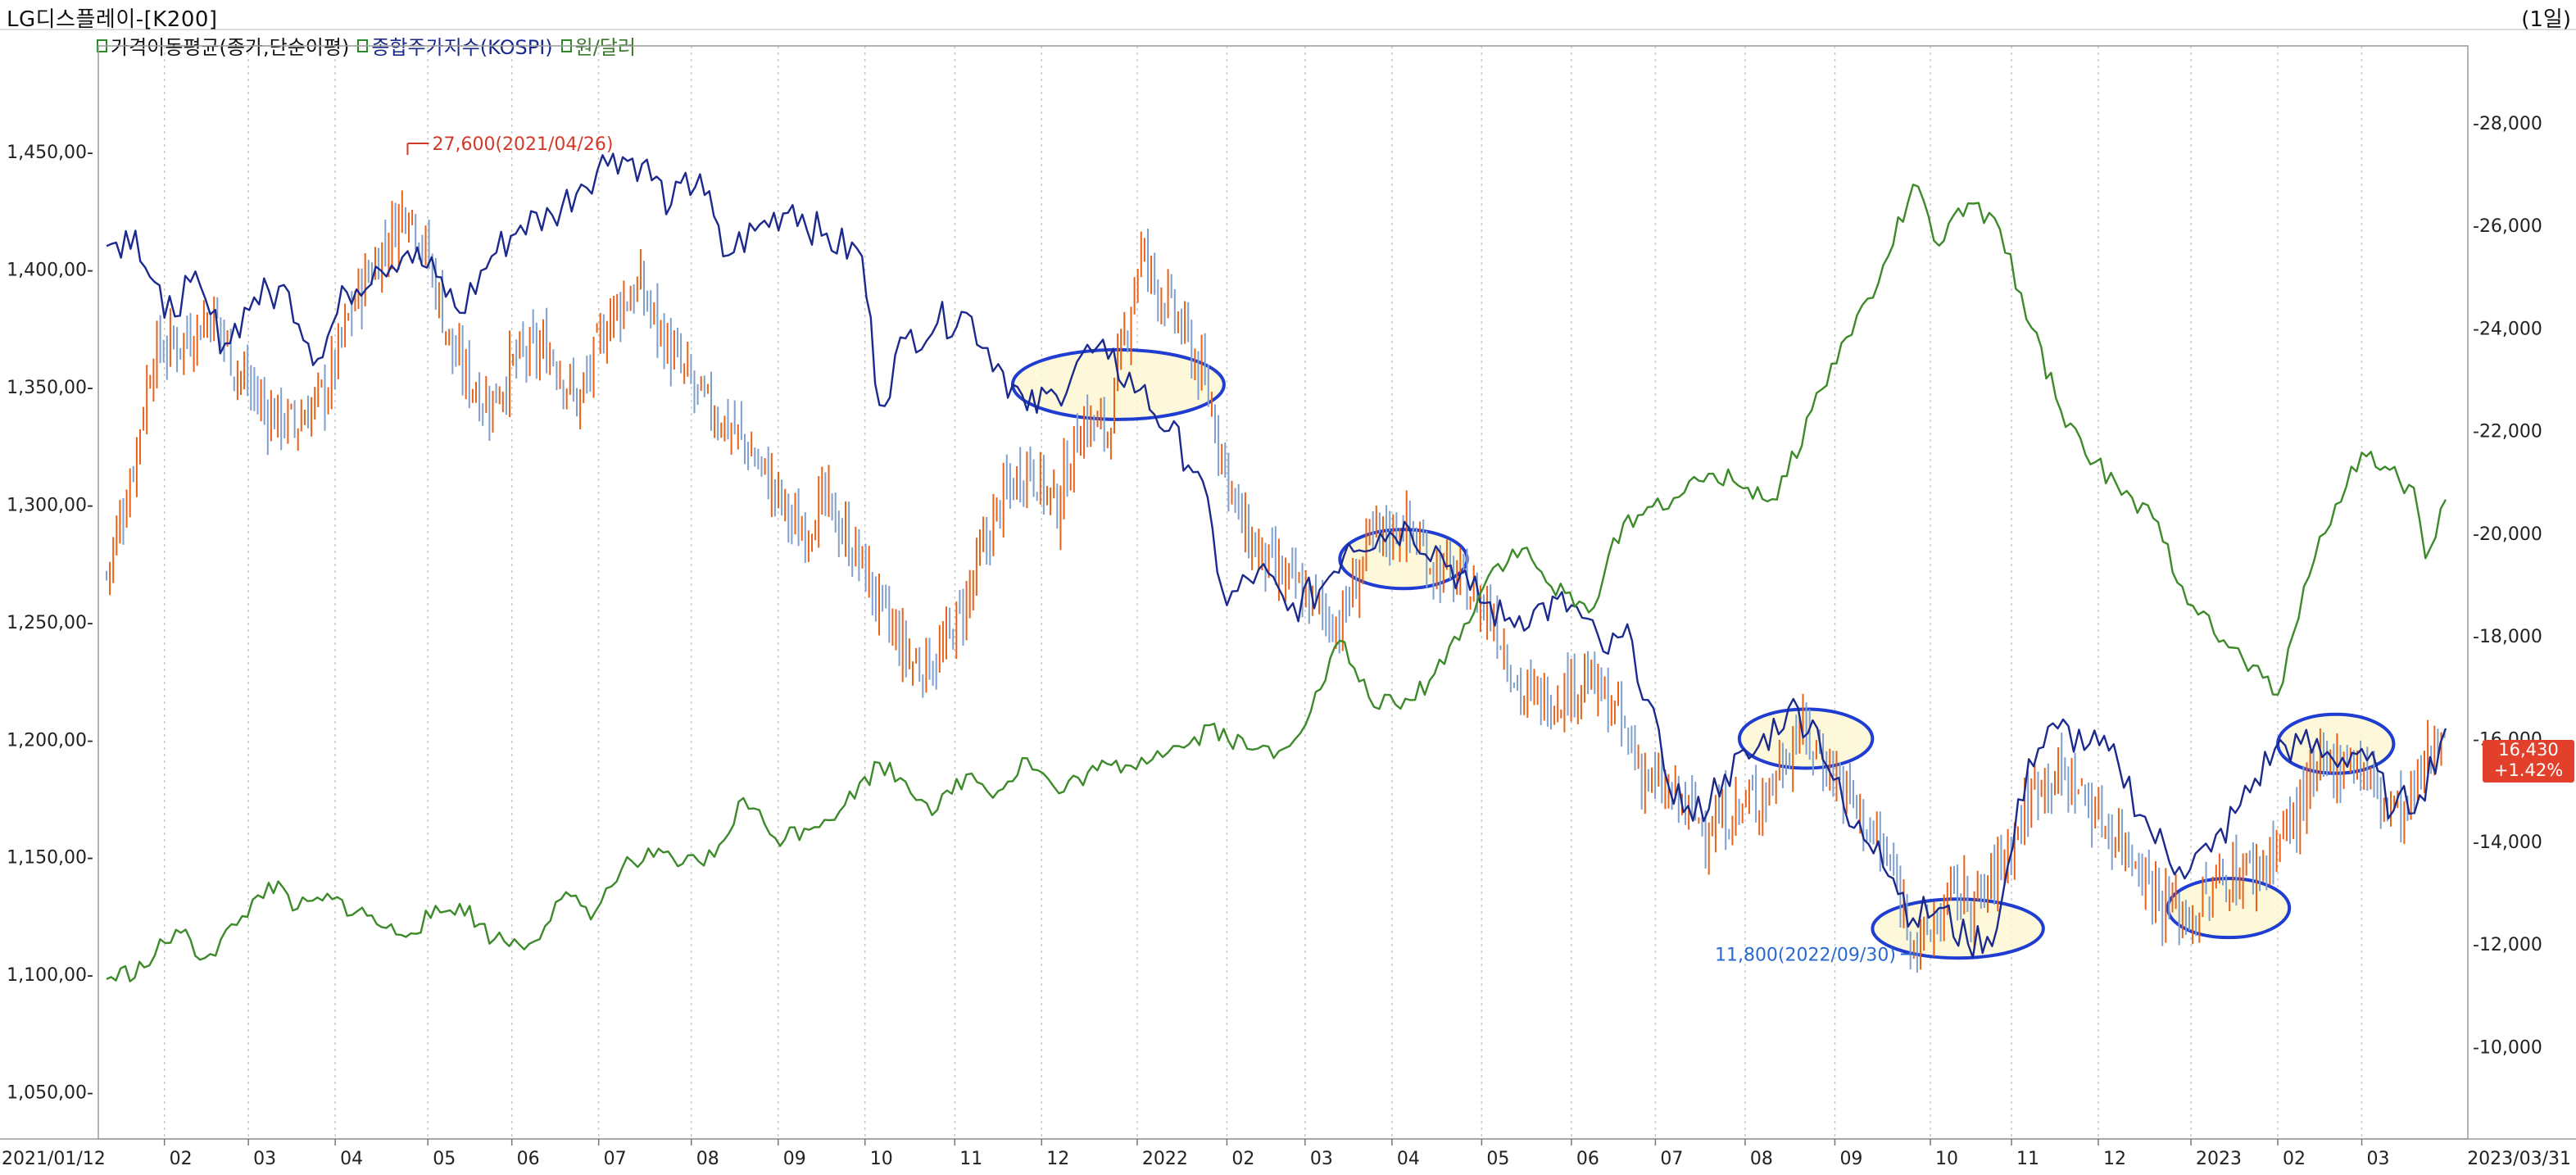 The height and width of the screenshot is (1175, 2576). Describe the element at coordinates (462, 47) in the screenshot. I see `legend-label: 종합주가지수(KOSPI)` at that location.